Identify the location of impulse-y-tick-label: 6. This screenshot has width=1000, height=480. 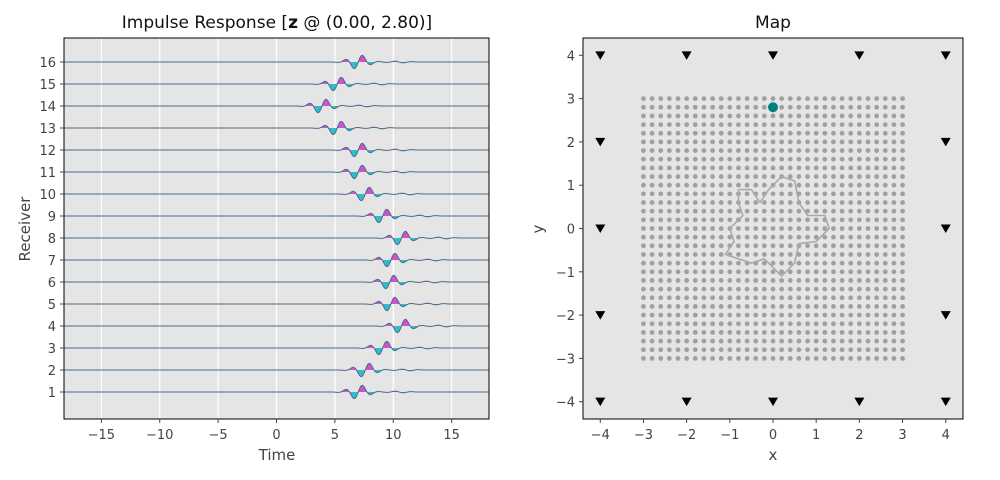
(52, 283).